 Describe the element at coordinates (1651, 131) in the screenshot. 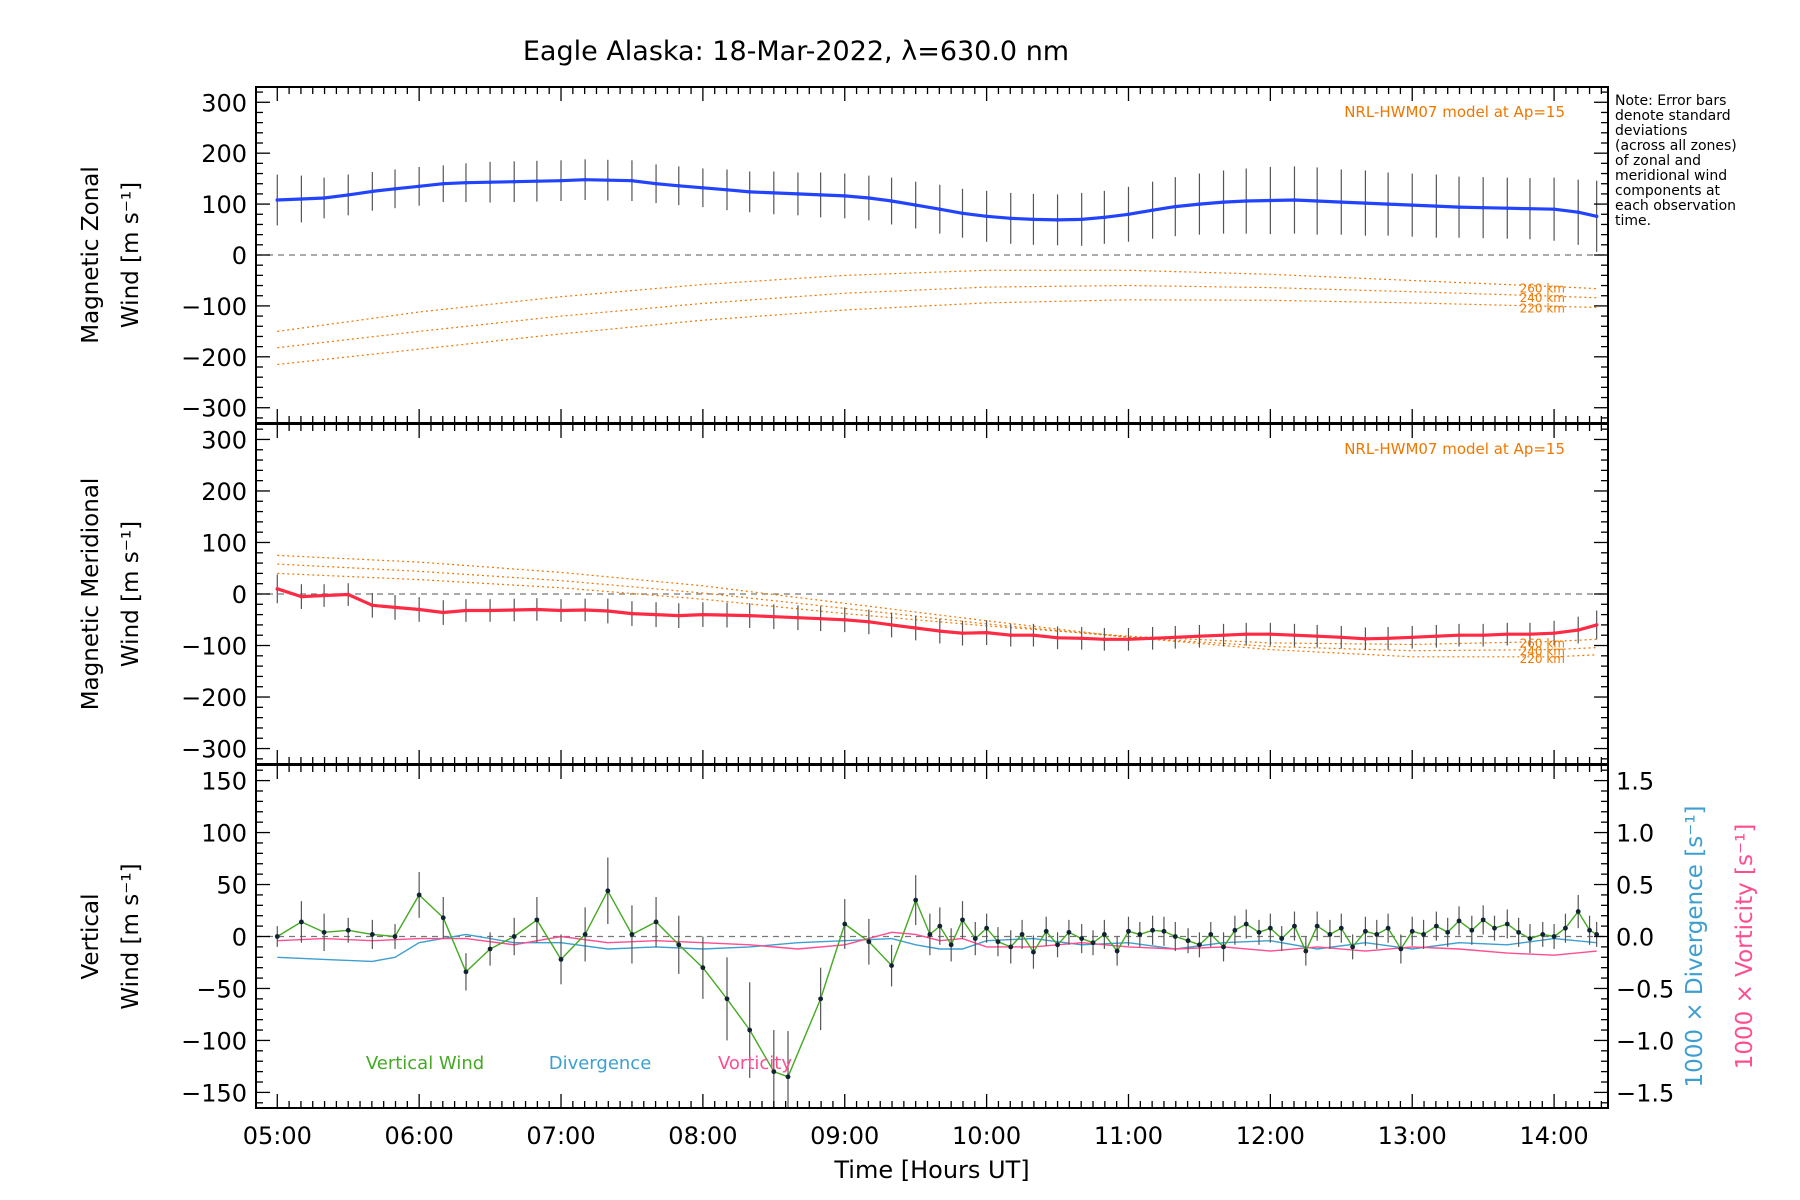

I see `note-line-3: deviations` at that location.